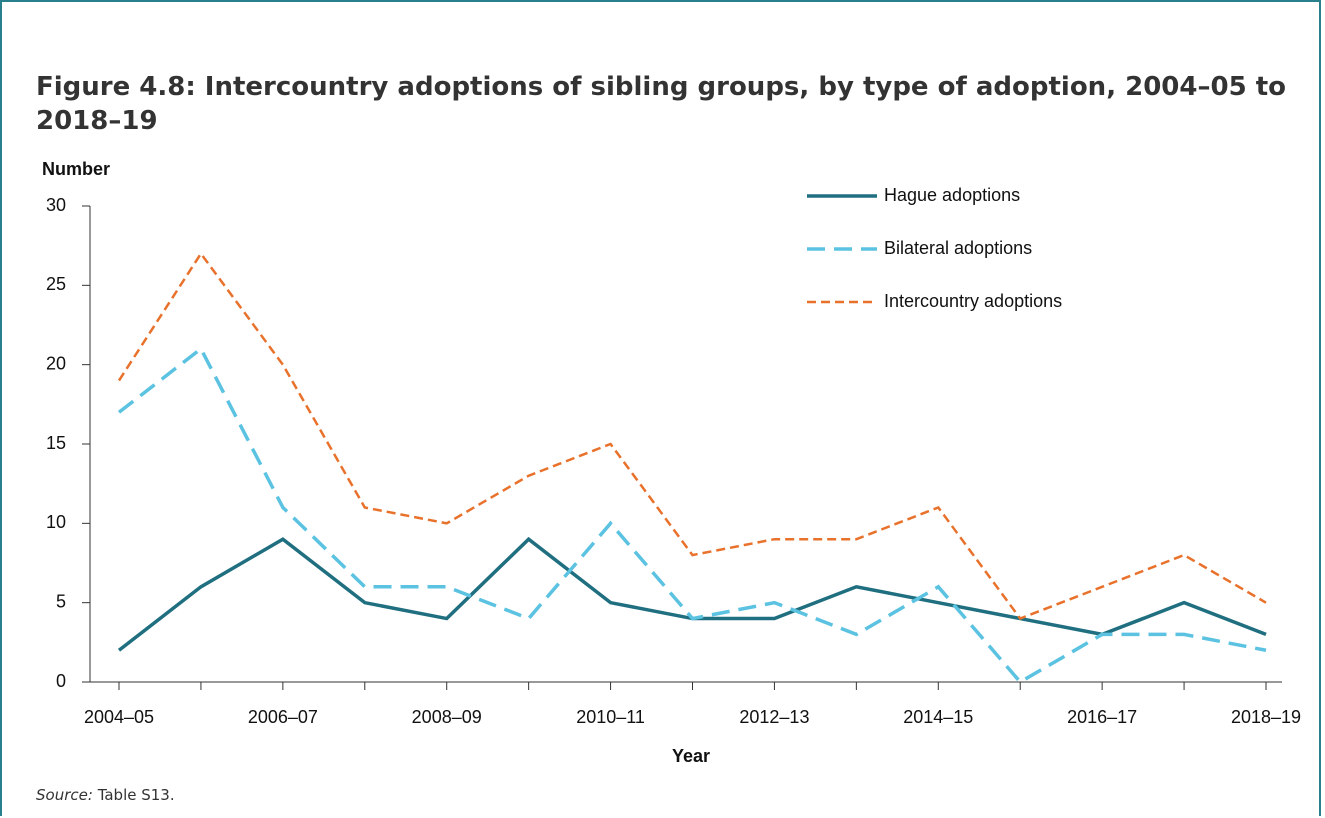 This screenshot has height=818, width=1325. Describe the element at coordinates (64, 795) in the screenshot. I see `source-label: Source:` at that location.